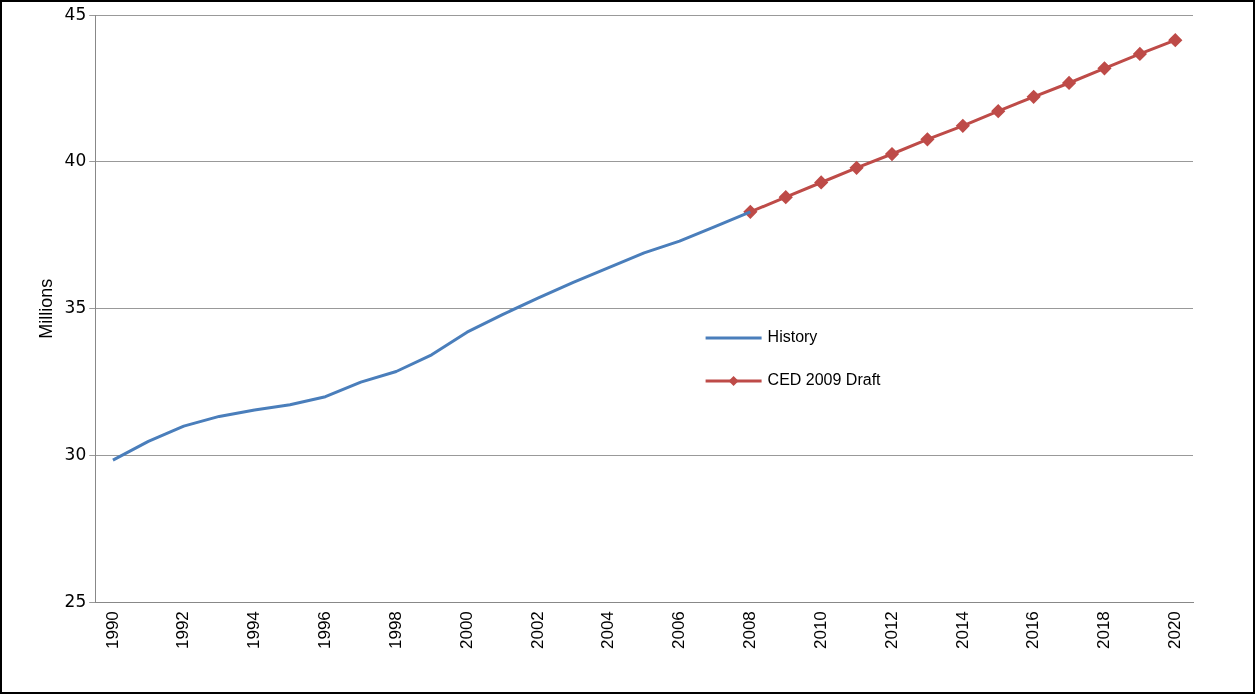 This screenshot has width=1255, height=694. What do you see at coordinates (395, 630) in the screenshot?
I see `x-tick-label: 1998` at bounding box center [395, 630].